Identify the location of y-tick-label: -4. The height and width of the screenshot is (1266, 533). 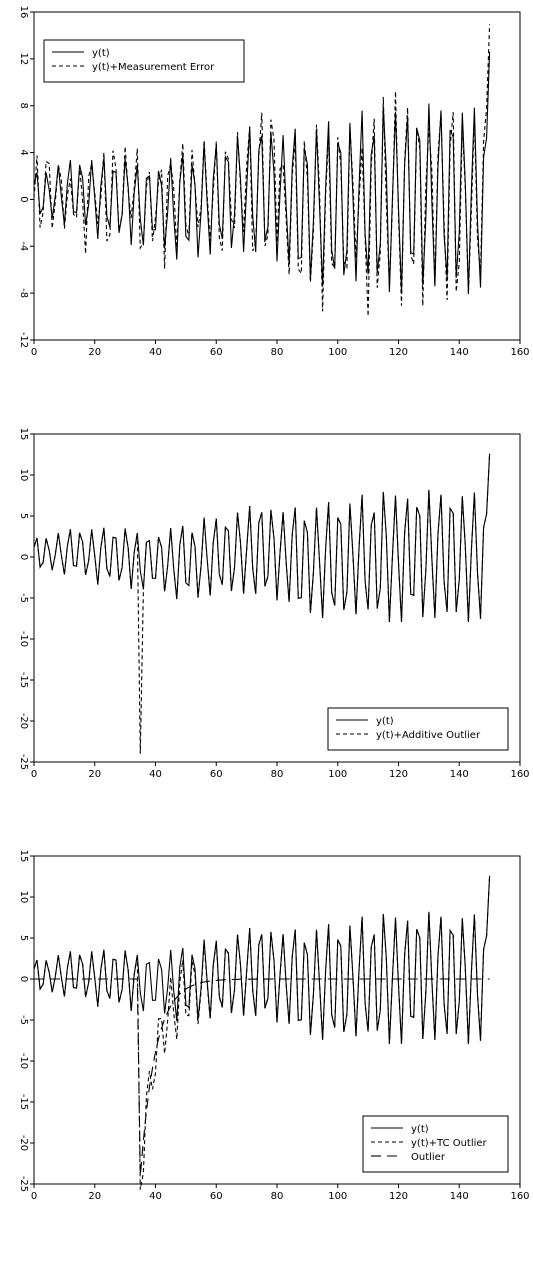
(23, 246).